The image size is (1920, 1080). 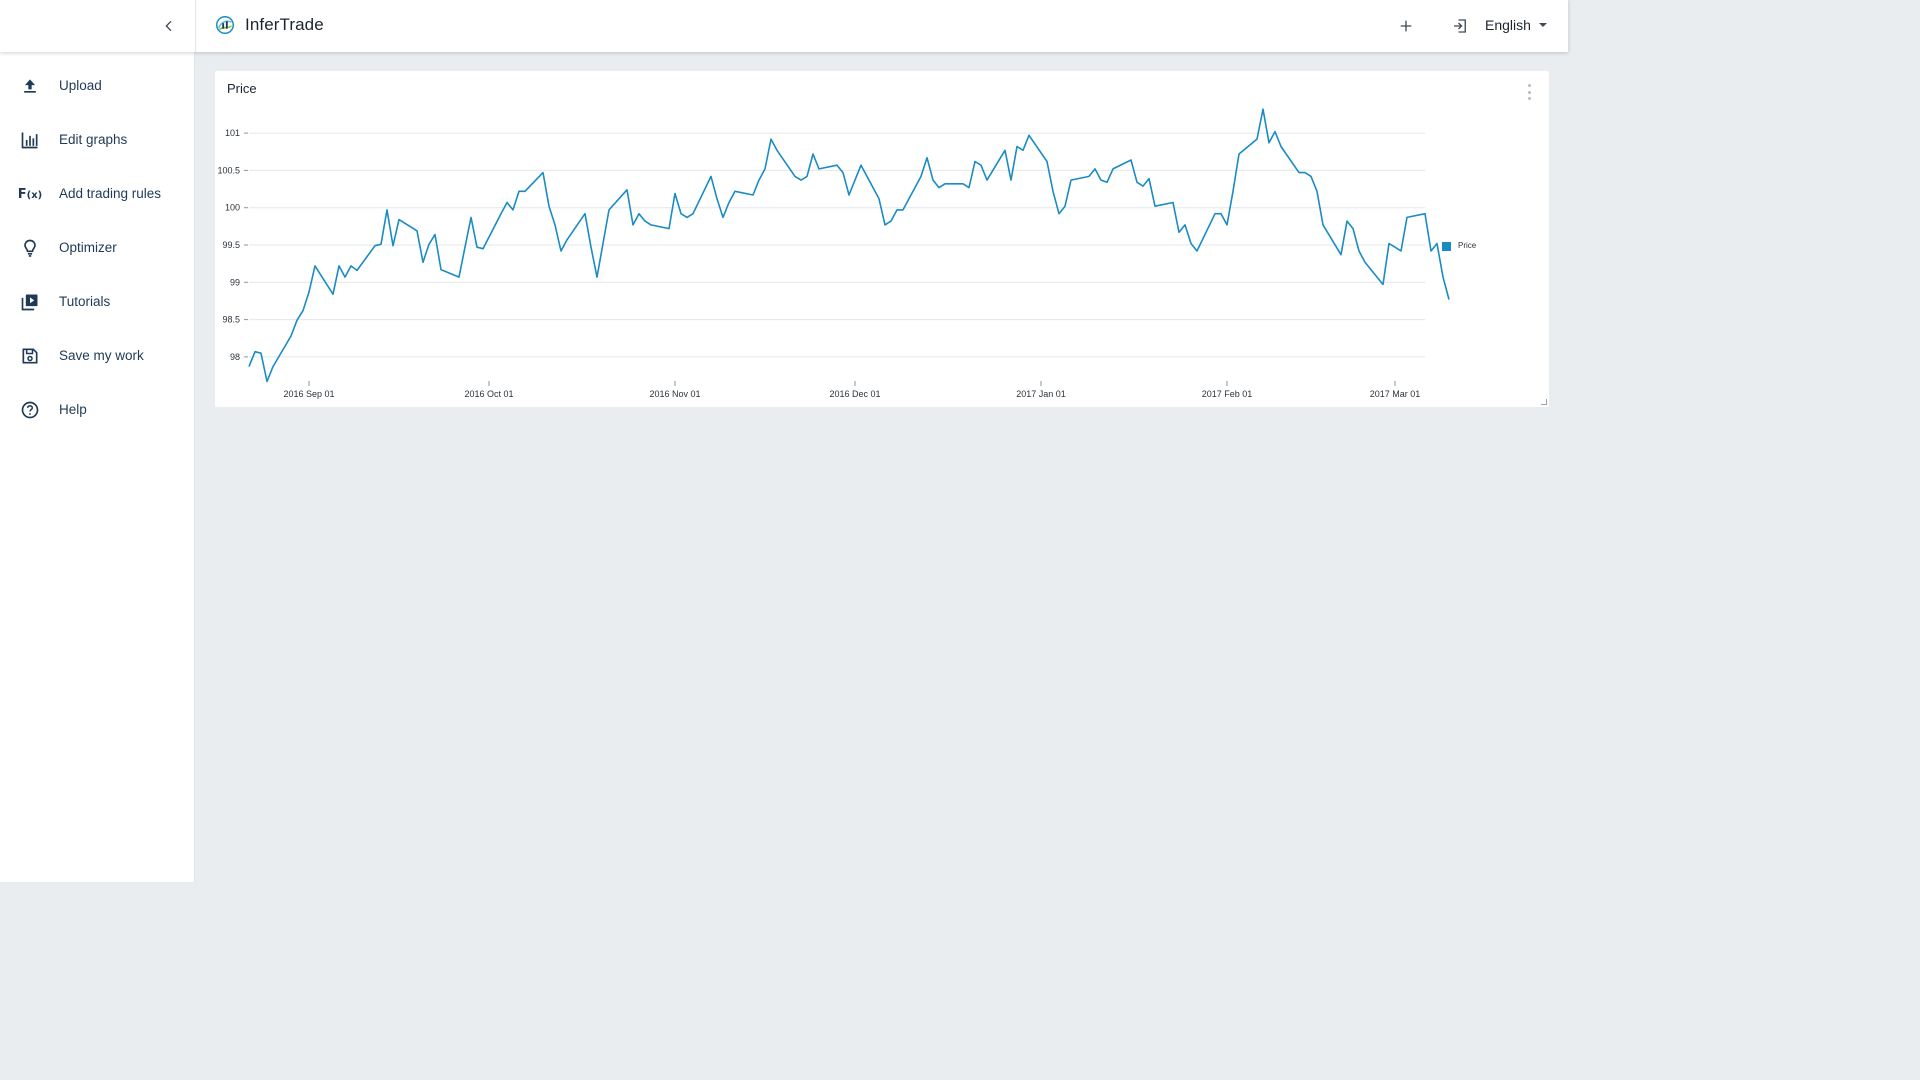 What do you see at coordinates (1446, 246) in the screenshot?
I see `legend-swatch` at bounding box center [1446, 246].